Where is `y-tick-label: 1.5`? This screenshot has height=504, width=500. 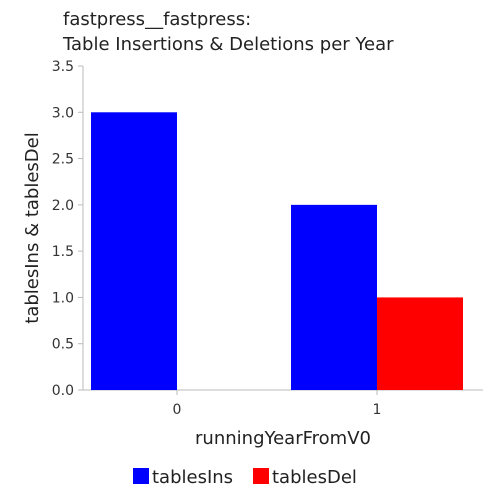
y-tick-label: 1.5 is located at coordinates (63, 252).